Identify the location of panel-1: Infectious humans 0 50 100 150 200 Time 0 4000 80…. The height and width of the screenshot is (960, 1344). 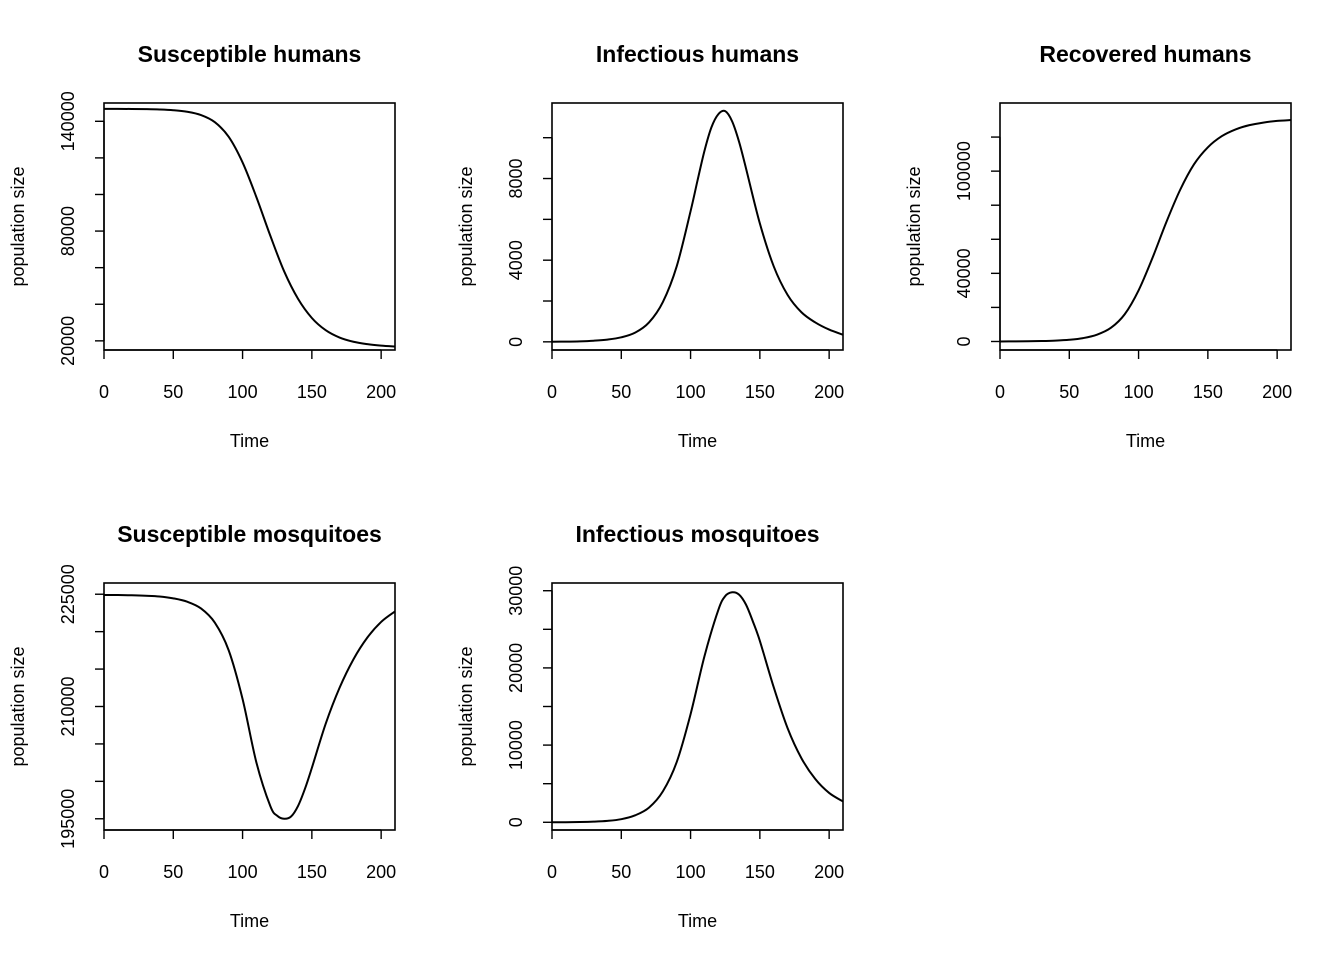
(650, 246).